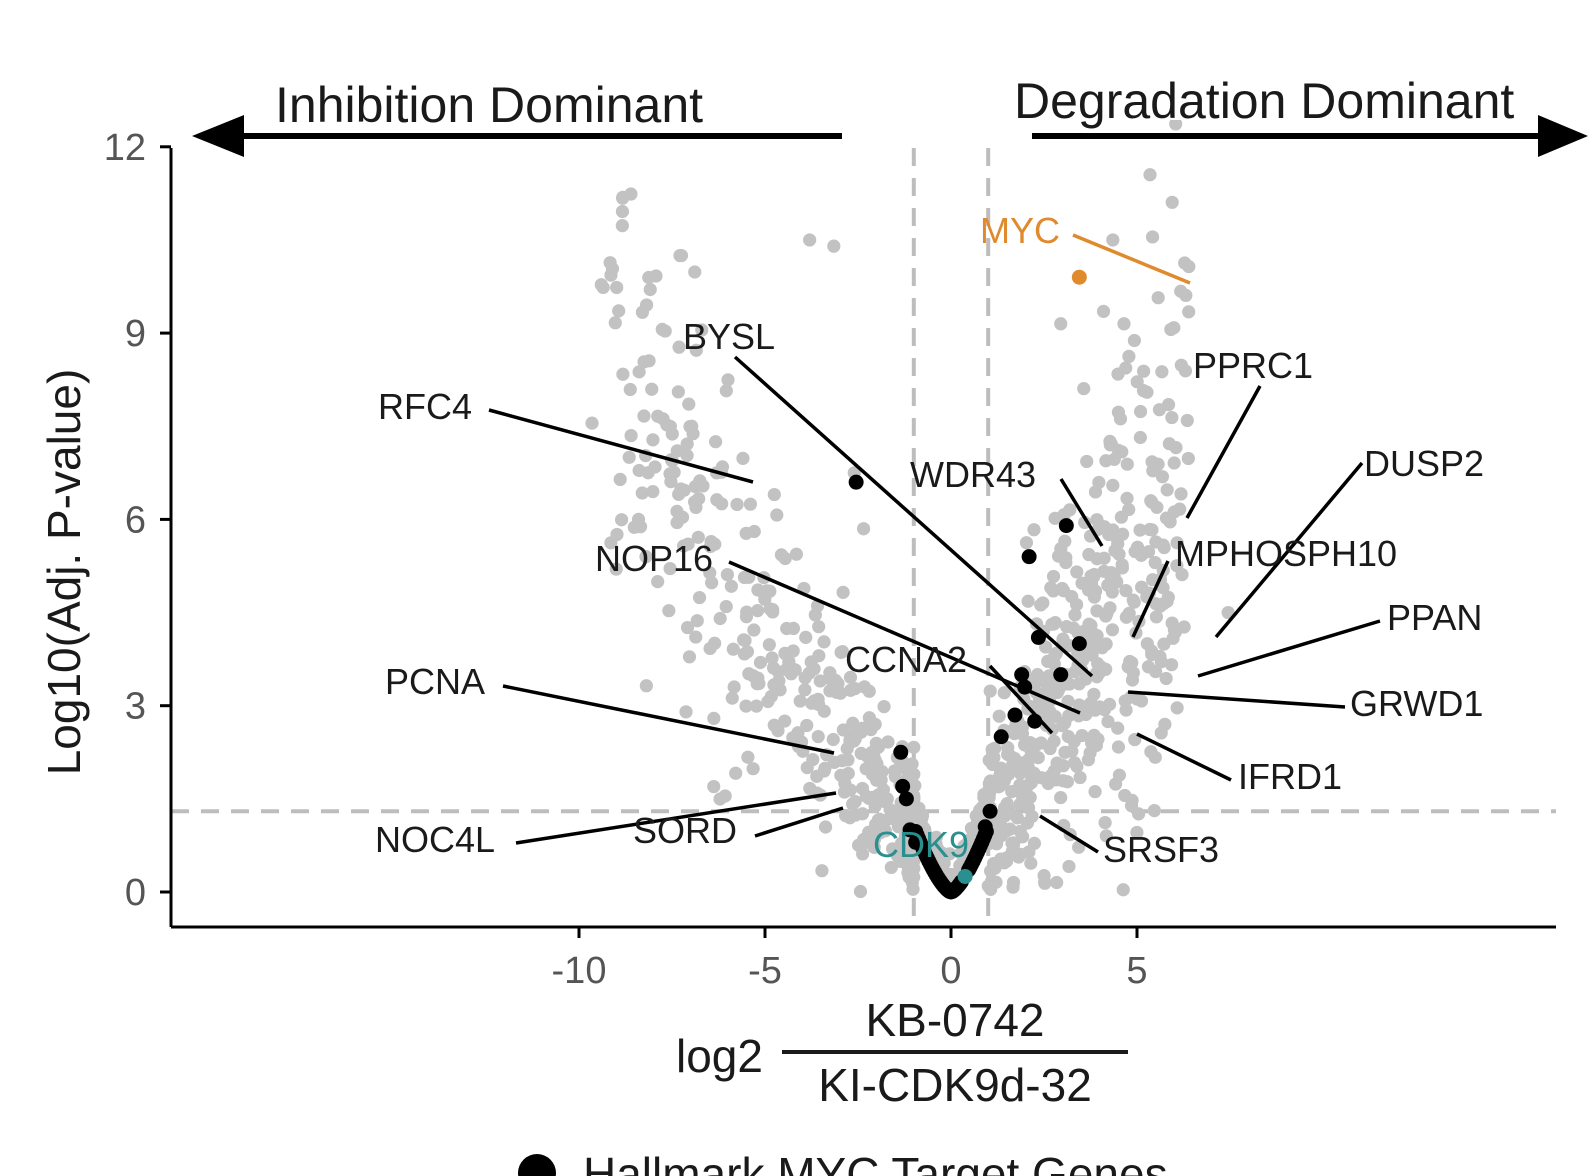  I want to click on leader-sord, so click(799, 822).